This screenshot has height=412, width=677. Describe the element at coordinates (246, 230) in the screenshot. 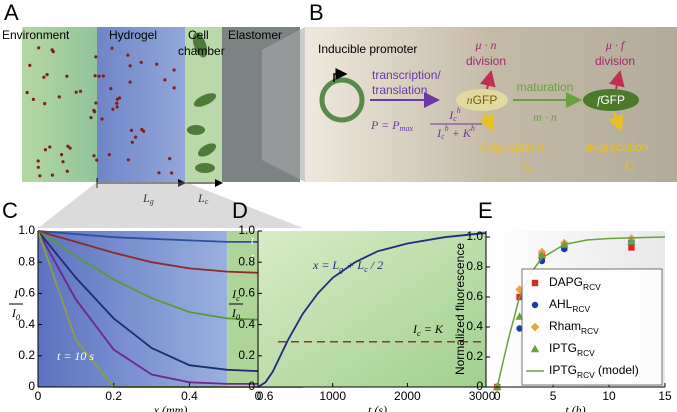

I see `y-tick-label: 1.0` at that location.